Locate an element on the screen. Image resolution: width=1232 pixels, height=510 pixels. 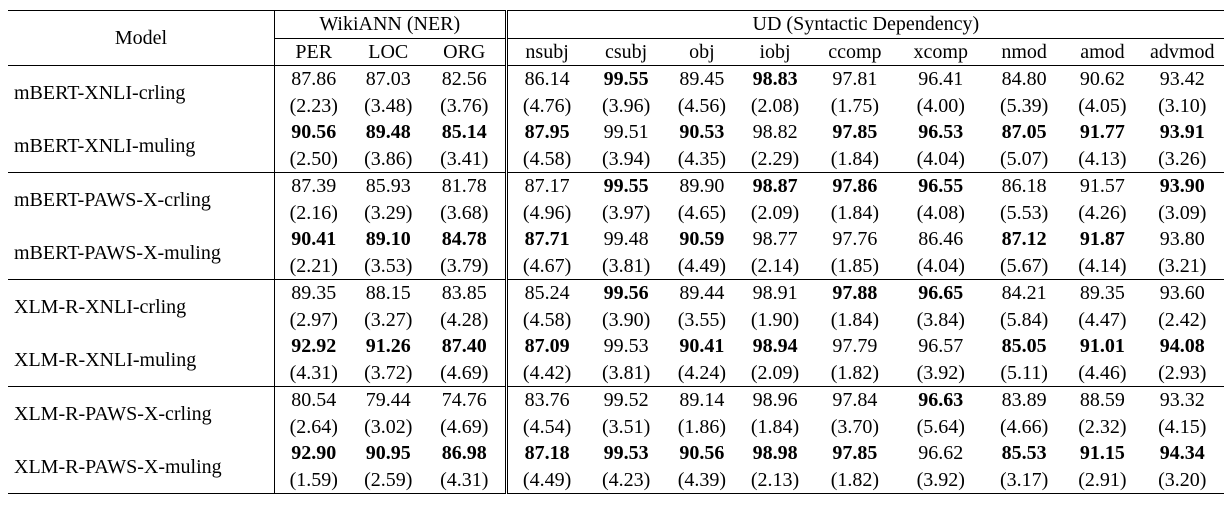
std-cell: (2.59) is located at coordinates (388, 480).